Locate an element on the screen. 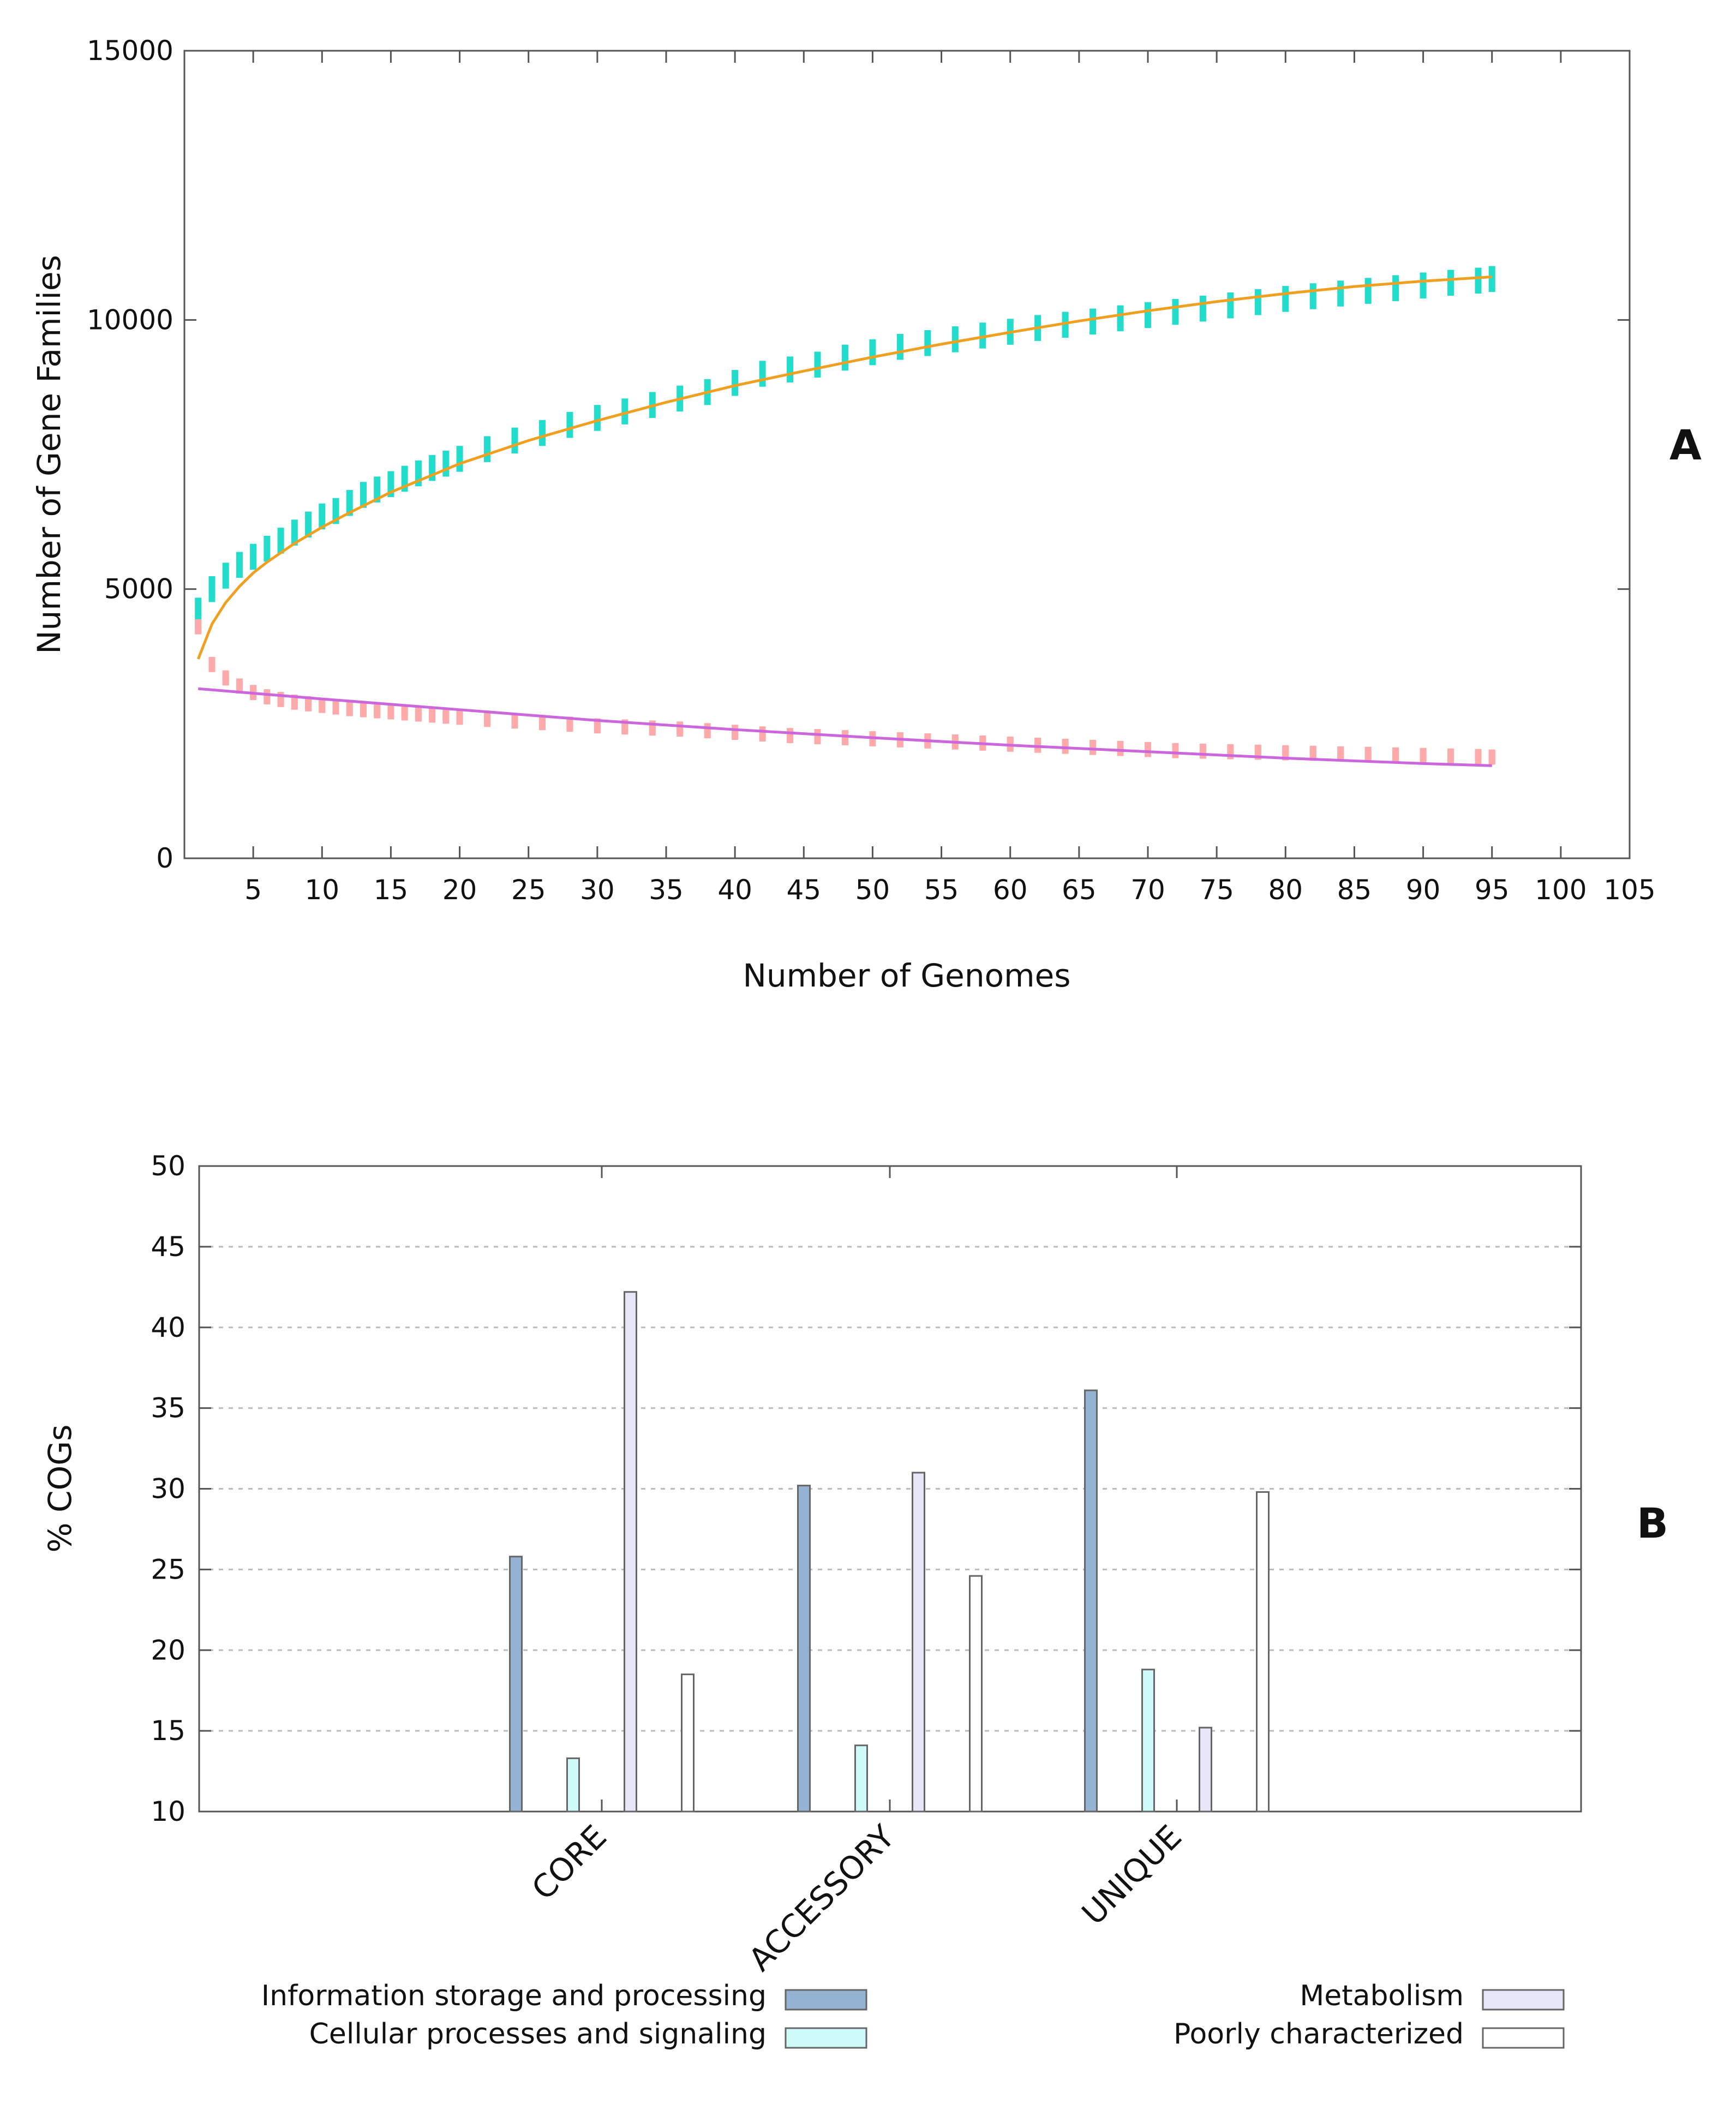 Image resolution: width=1736 pixels, height=2110 pixels. x-tick-label: 45 is located at coordinates (804, 890).